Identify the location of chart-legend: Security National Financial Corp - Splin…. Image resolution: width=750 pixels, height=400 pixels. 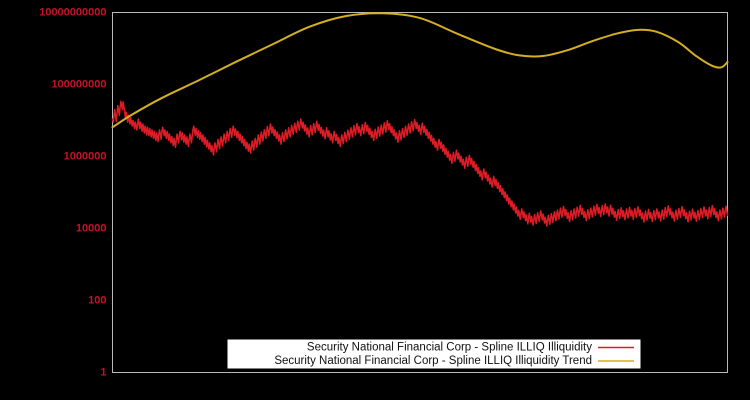
(434, 354).